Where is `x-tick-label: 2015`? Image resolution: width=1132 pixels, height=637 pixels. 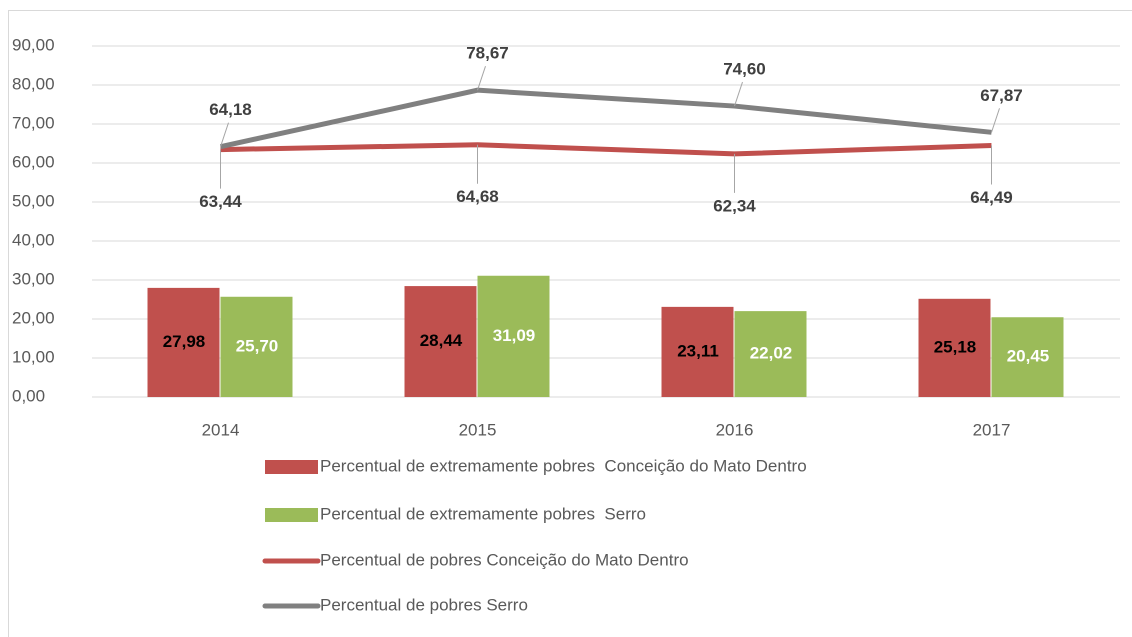 x-tick-label: 2015 is located at coordinates (478, 429).